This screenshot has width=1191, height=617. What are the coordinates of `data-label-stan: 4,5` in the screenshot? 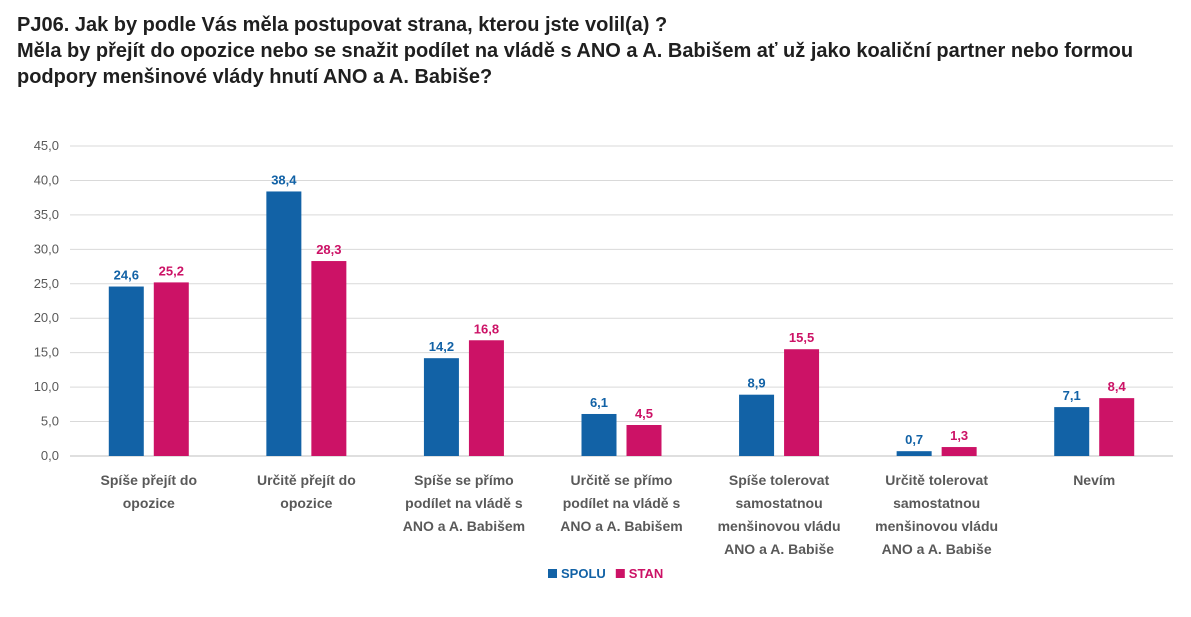 It's located at (644, 413).